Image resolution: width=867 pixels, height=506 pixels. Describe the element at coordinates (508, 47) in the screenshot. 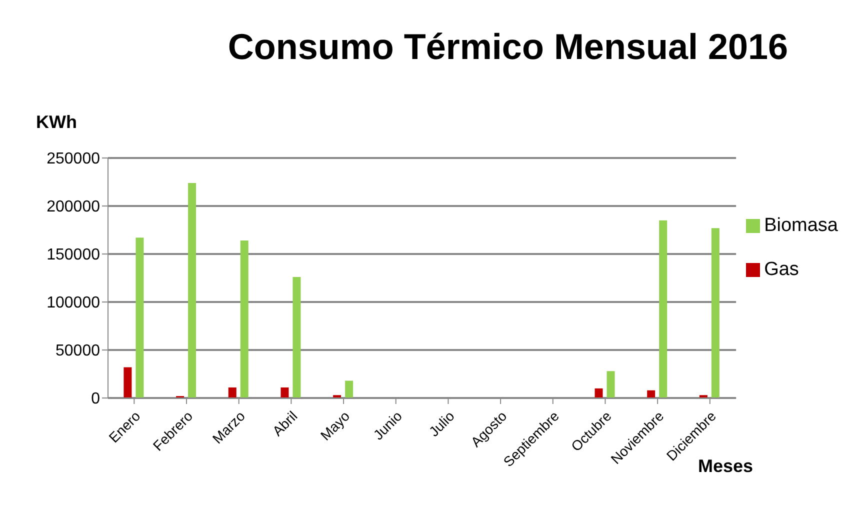

I see `chart-title: Consumo Térmico Mensual 2016` at that location.